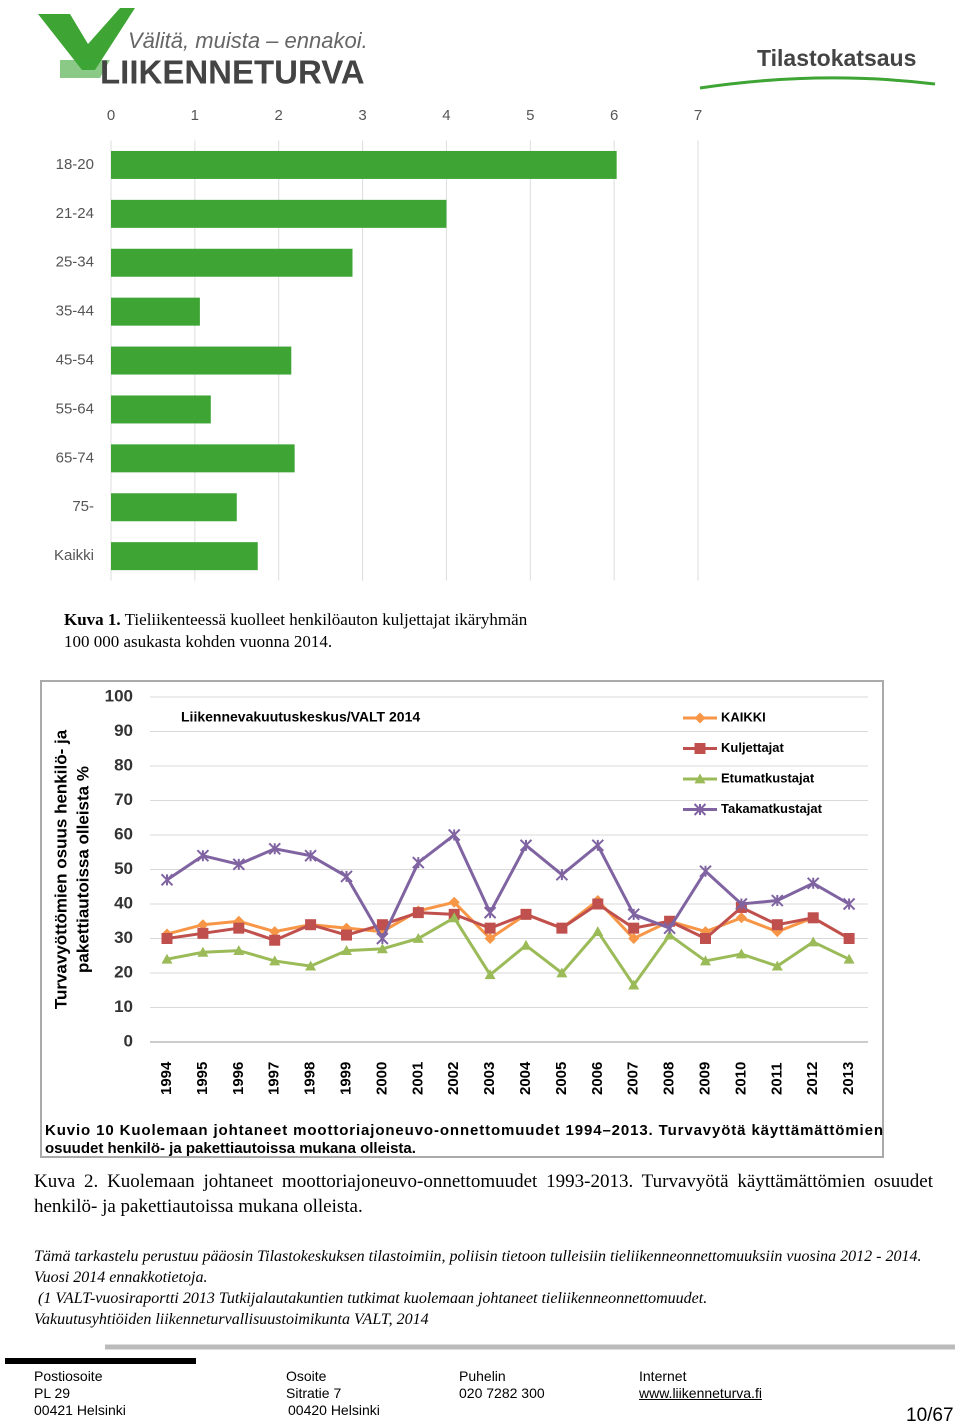 The width and height of the screenshot is (960, 1427). Describe the element at coordinates (66, 1181) in the screenshot. I see `caption-label: Kuva 2.` at that location.